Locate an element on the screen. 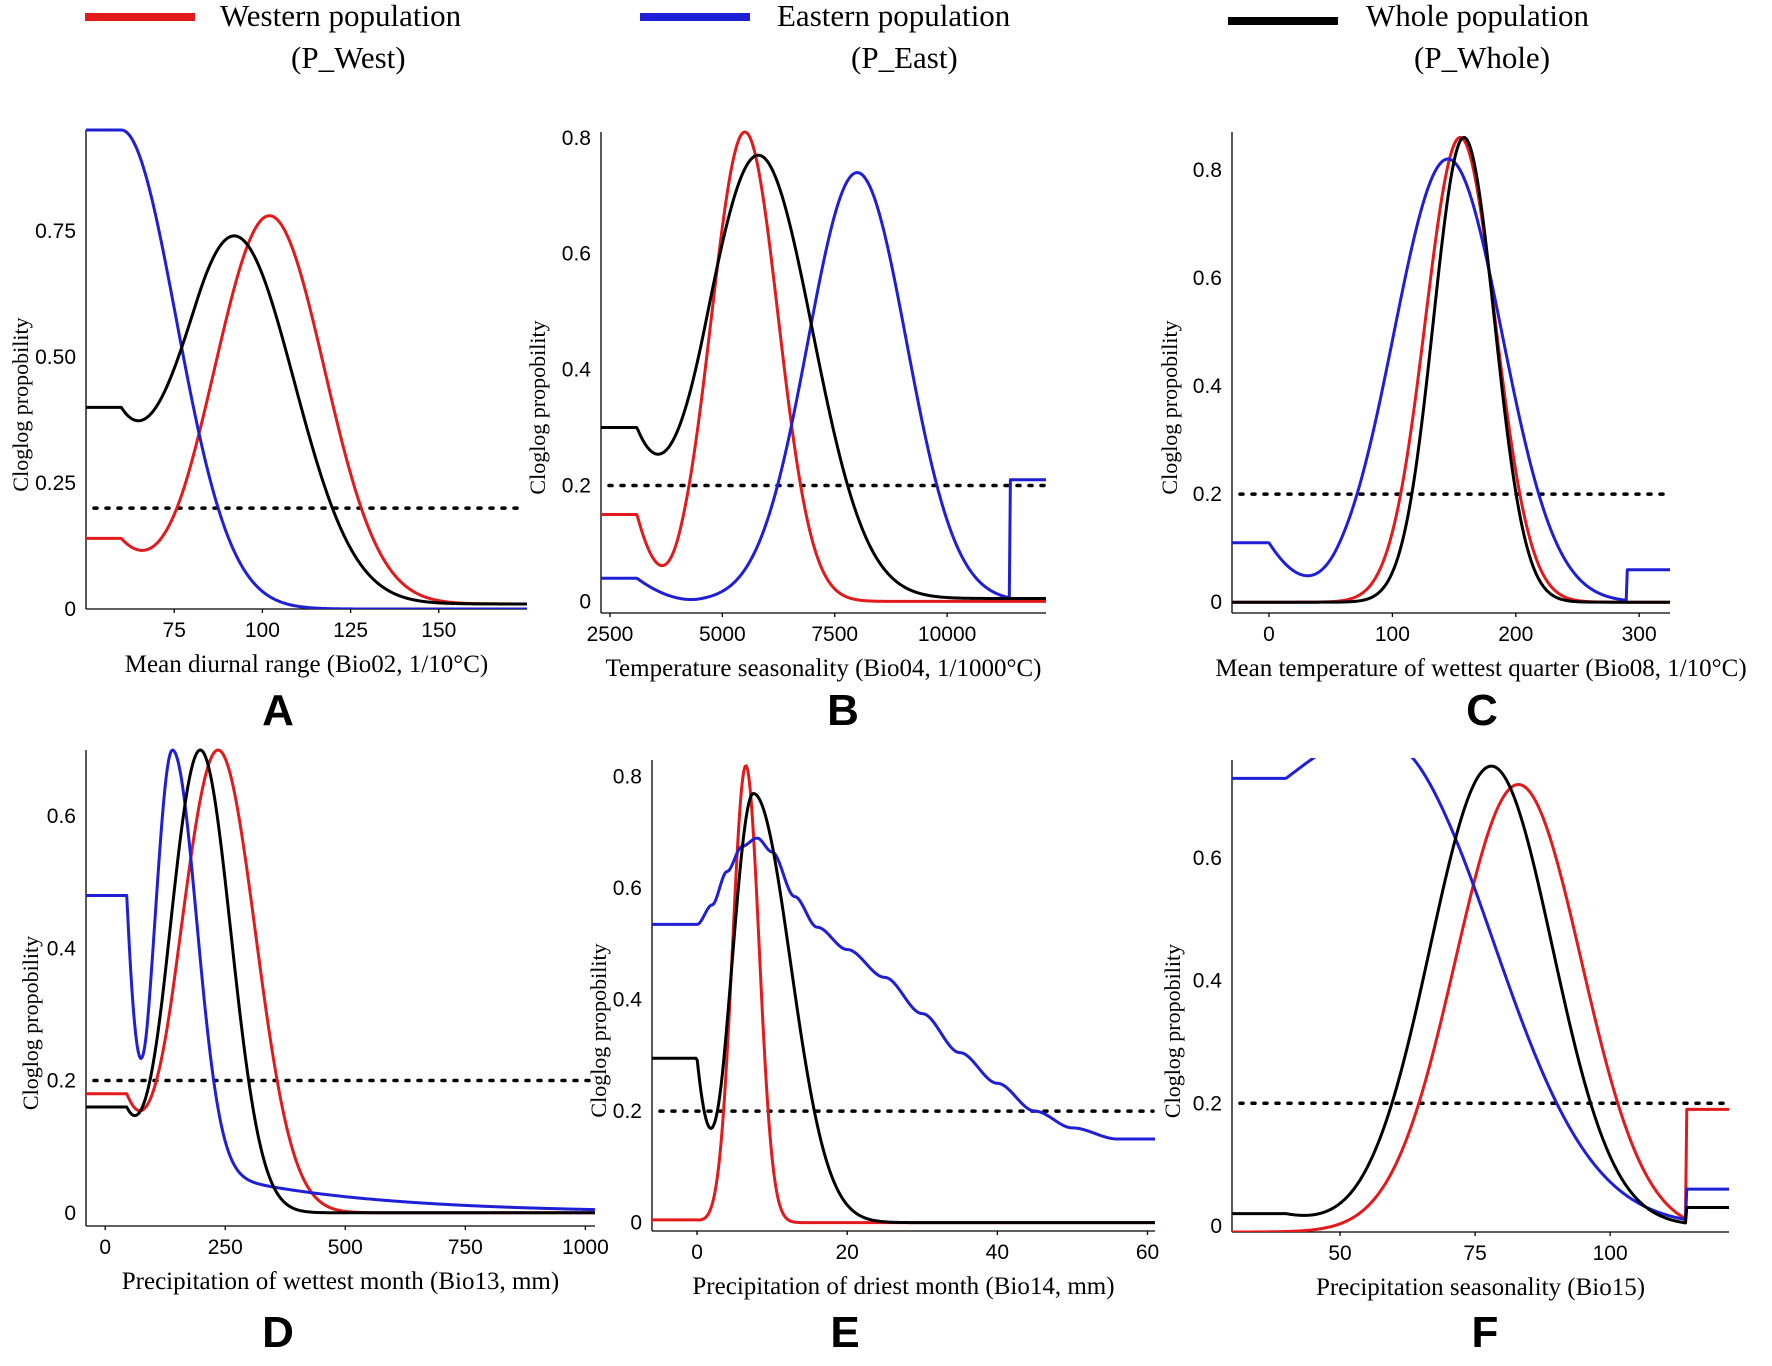 The height and width of the screenshot is (1366, 1772). panel-f-x-tick-label: 100 is located at coordinates (1610, 1253).